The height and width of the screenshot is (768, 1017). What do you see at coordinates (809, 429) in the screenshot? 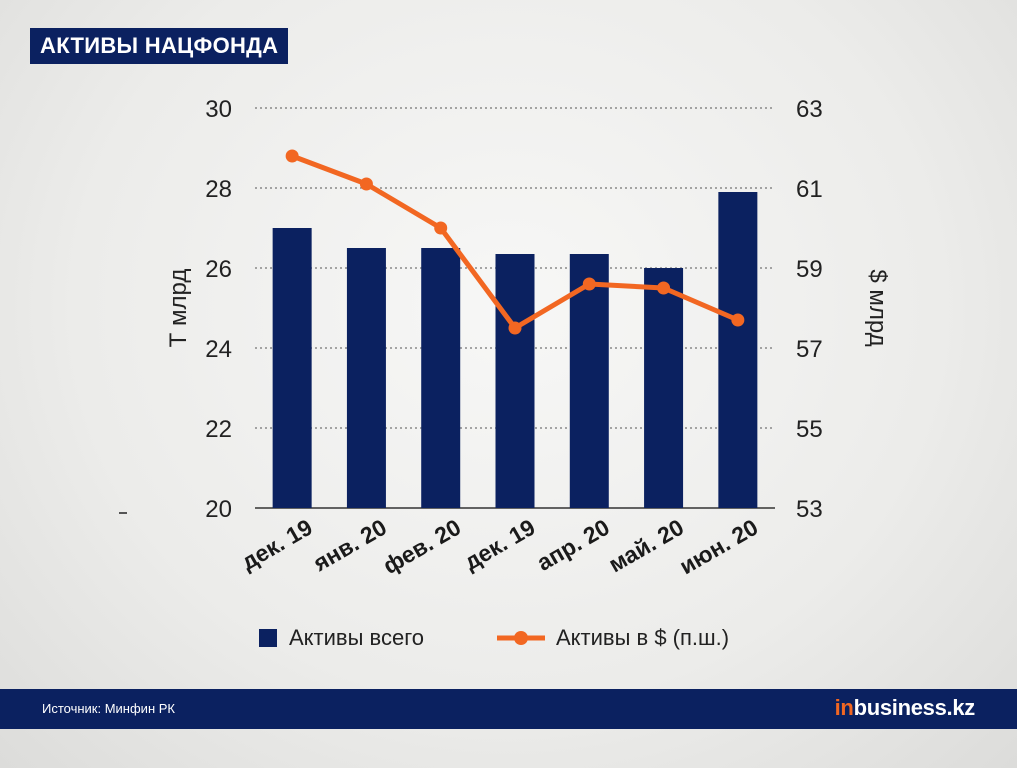
I see `y2-tick-label: 55` at bounding box center [809, 429].